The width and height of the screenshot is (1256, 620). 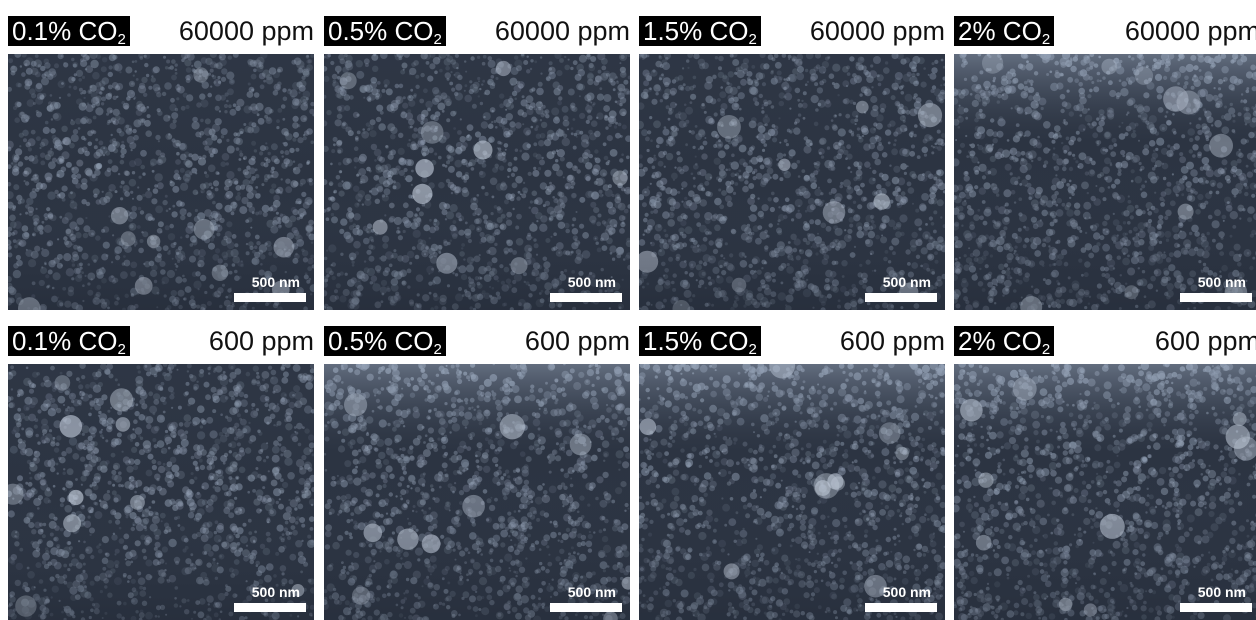 I want to click on sem-panel-5: 0.1% CO2 600 ppm 500 nm, so click(x=161, y=446).